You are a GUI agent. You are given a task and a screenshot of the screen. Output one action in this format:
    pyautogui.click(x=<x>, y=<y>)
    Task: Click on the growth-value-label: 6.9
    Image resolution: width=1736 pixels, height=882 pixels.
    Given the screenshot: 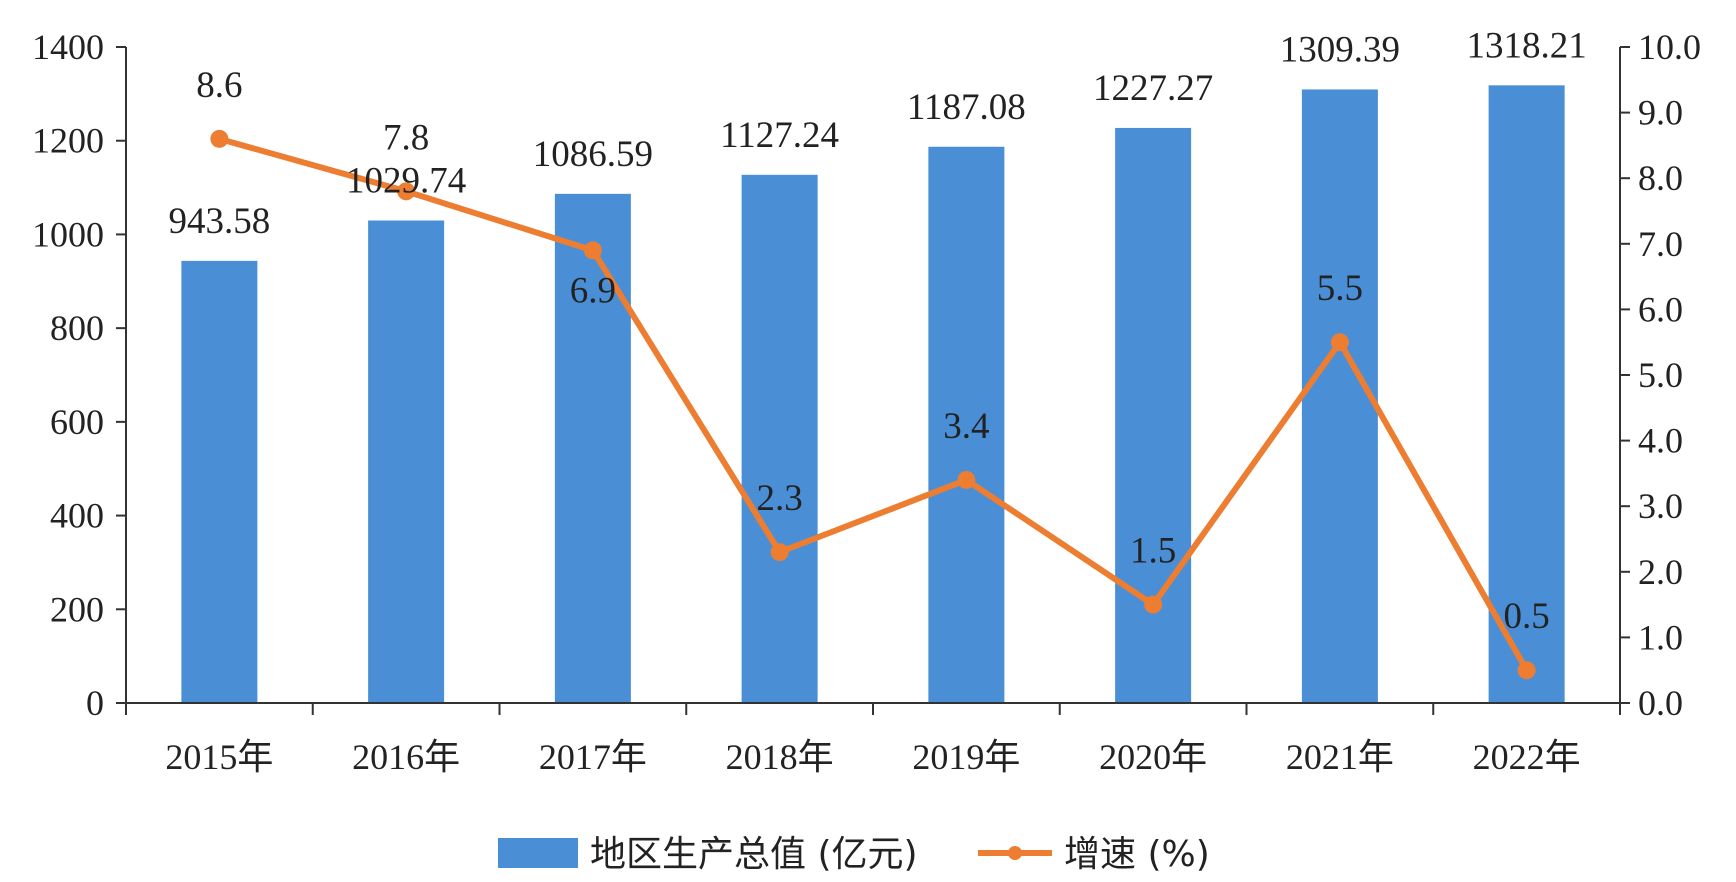 What is the action you would take?
    pyautogui.click(x=593, y=290)
    